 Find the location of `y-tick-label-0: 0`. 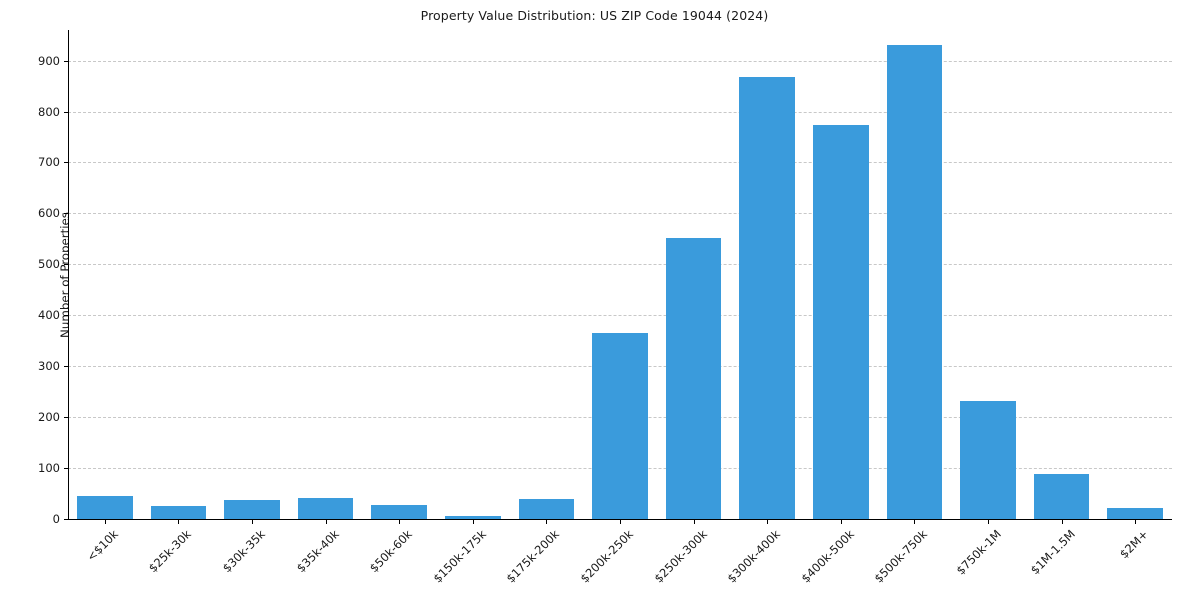

y-tick-label-0: 0 is located at coordinates (56, 519).